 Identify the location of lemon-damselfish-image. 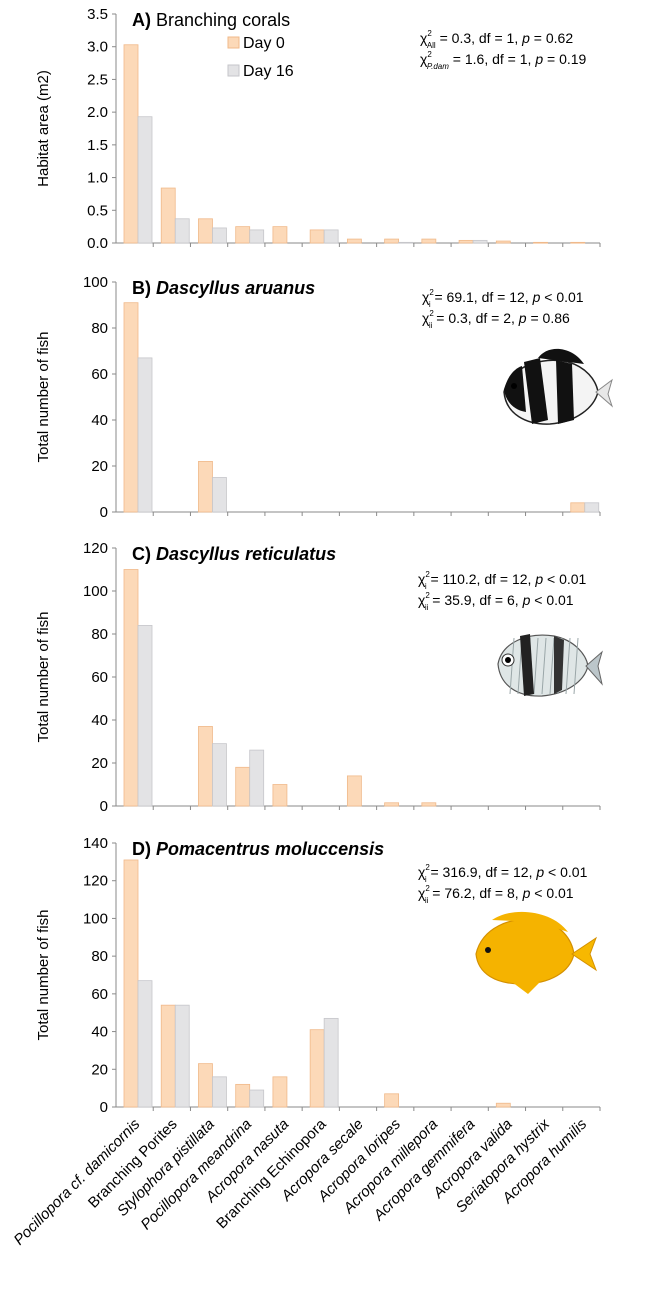
(536, 952).